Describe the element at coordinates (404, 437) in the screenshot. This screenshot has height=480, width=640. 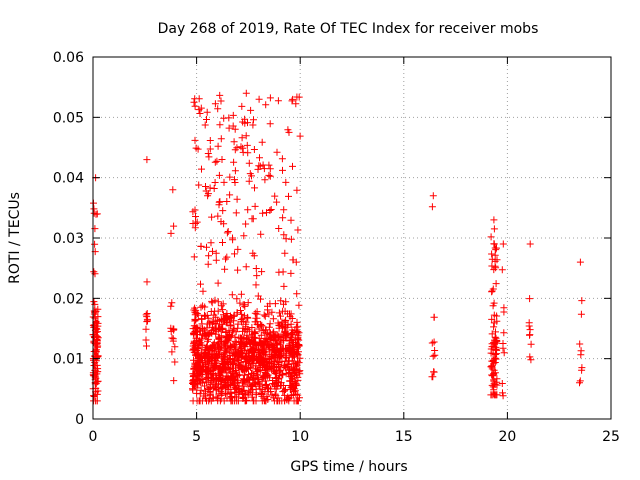
I see `x-tick-label: 15` at that location.